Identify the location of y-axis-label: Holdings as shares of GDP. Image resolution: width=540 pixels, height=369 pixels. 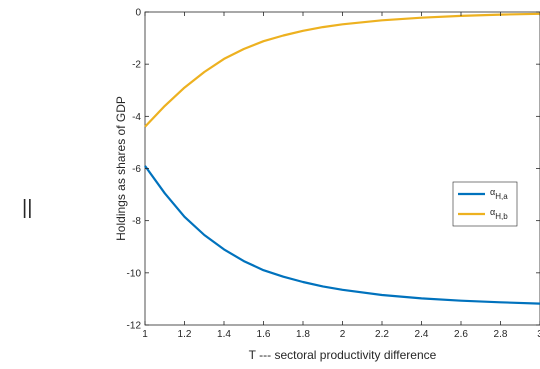
(121, 168).